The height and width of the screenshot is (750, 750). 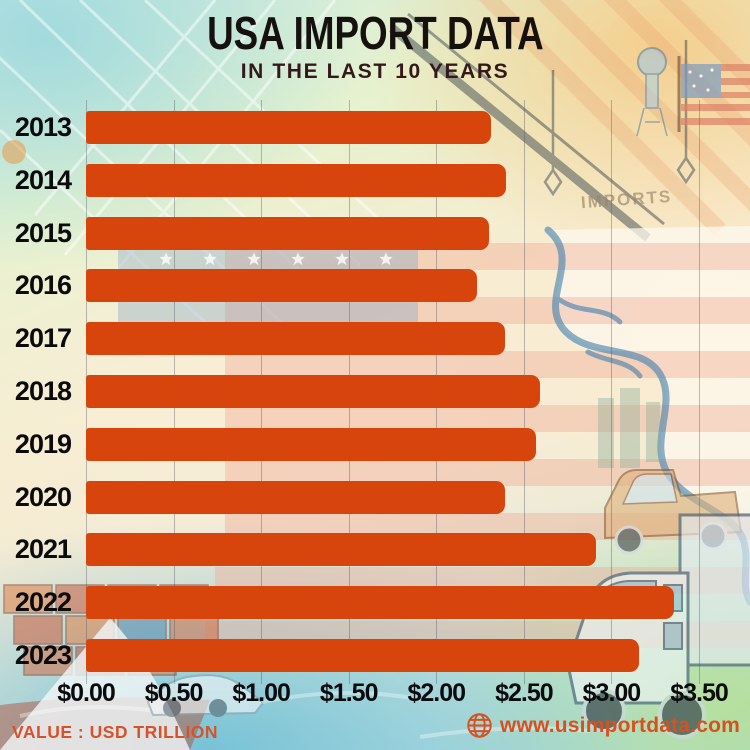 What do you see at coordinates (296, 180) in the screenshot?
I see `bar-2014` at bounding box center [296, 180].